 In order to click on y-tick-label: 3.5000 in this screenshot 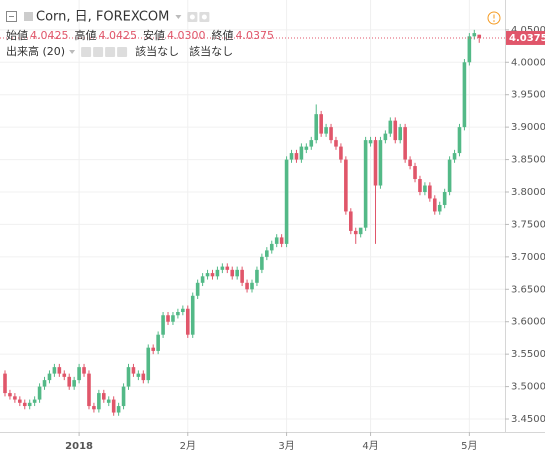, I will do `click(528, 387)`.